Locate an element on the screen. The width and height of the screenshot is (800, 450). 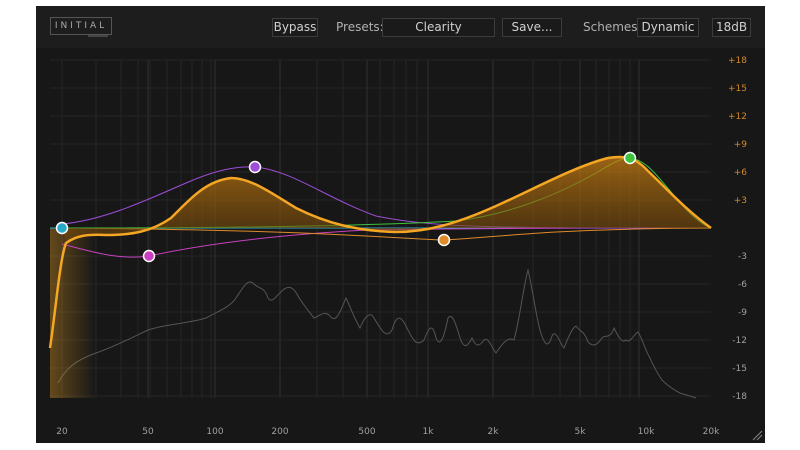
y-axis: +18 +15 +12 +9 +6 +3 is located at coordinates (737, 131).